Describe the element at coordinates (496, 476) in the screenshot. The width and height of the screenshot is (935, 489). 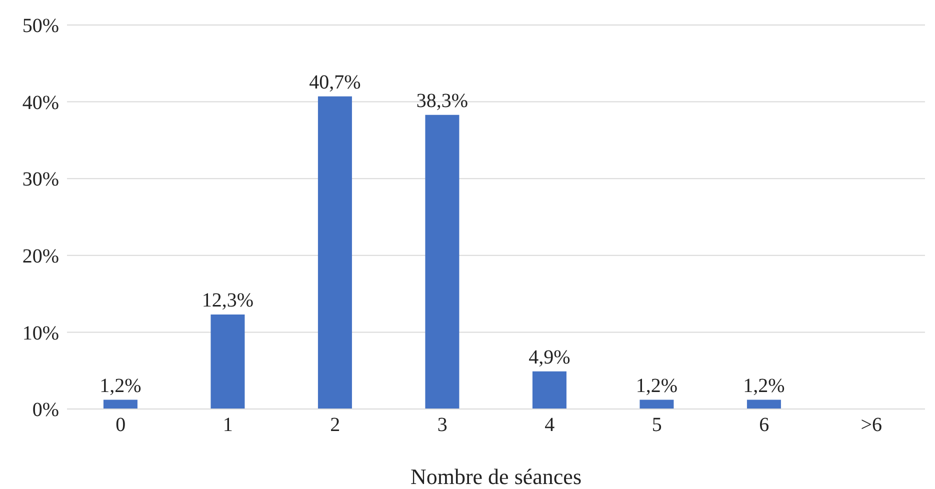
I see `x-axis-title: Nombre de séances` at that location.